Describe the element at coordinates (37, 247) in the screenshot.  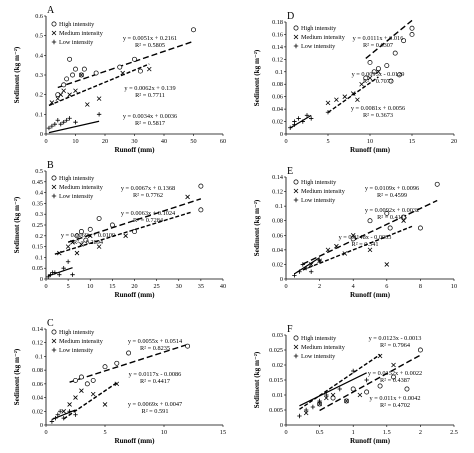
I see `y-tick-label: 0.15` at that location.